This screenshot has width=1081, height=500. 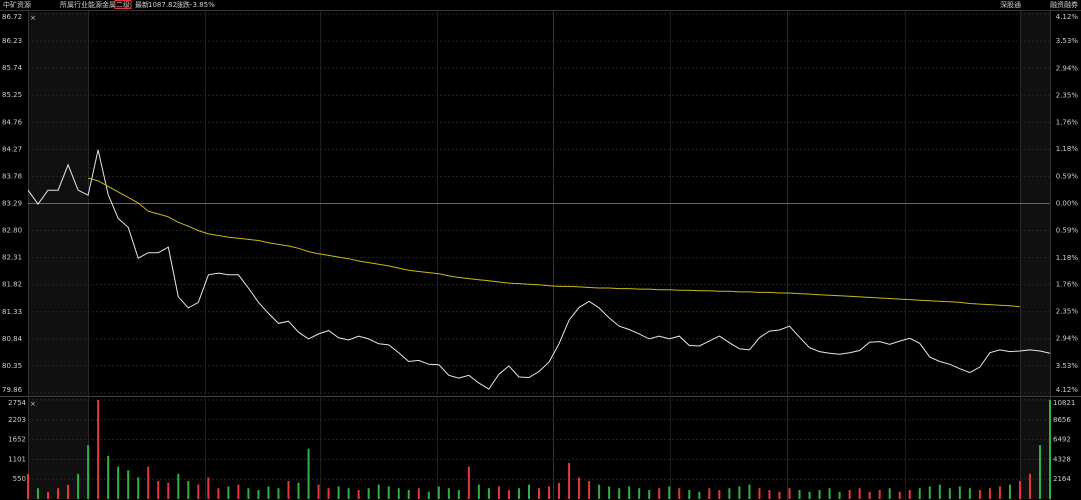 What do you see at coordinates (183, 4) in the screenshot?
I see `change-label: 涨跌` at bounding box center [183, 4].